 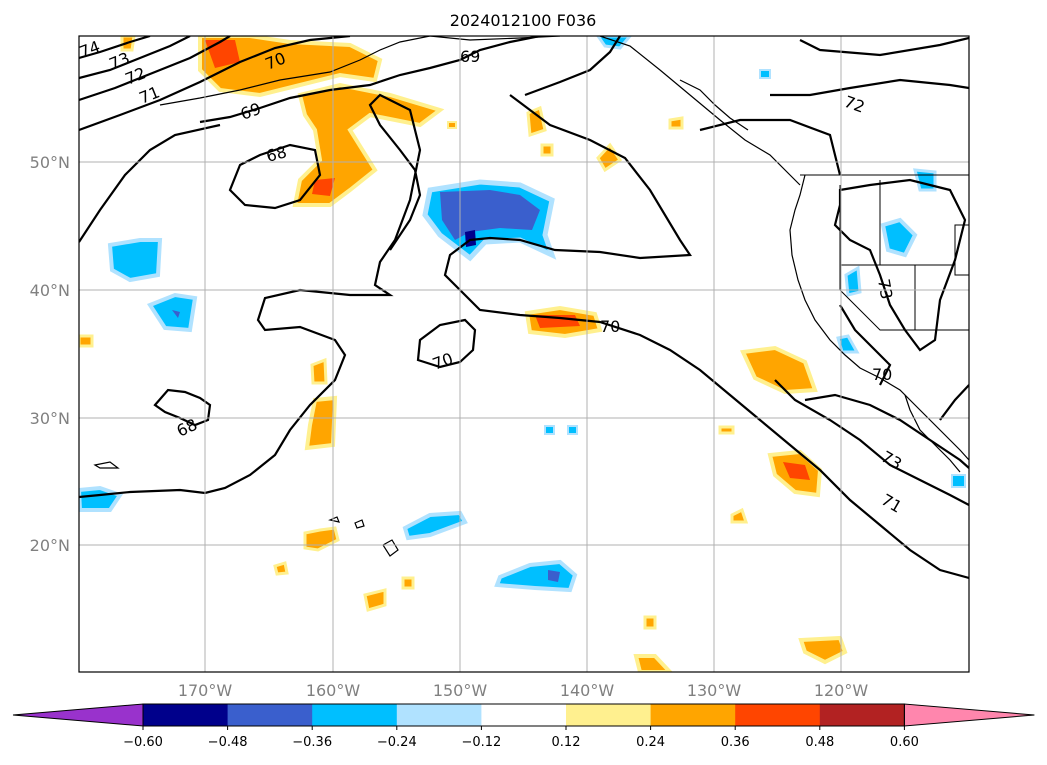 I want to click on latitude-labels: 50°N 40°N 30°N 20°N, so click(x=50, y=354).